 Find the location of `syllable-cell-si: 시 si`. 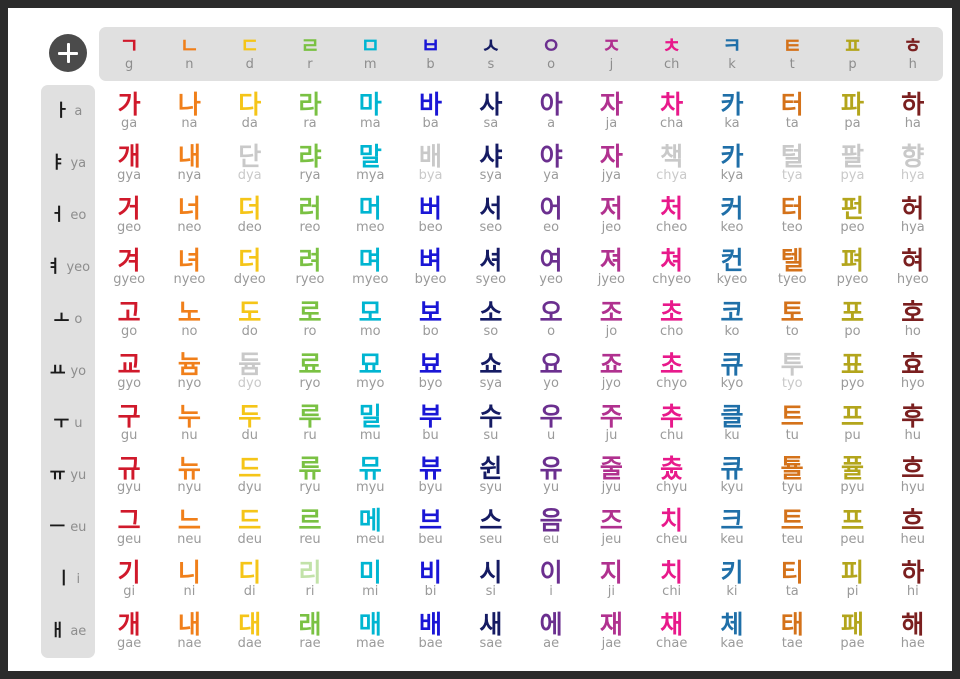

syllable-cell-si: 시 si is located at coordinates (491, 580).